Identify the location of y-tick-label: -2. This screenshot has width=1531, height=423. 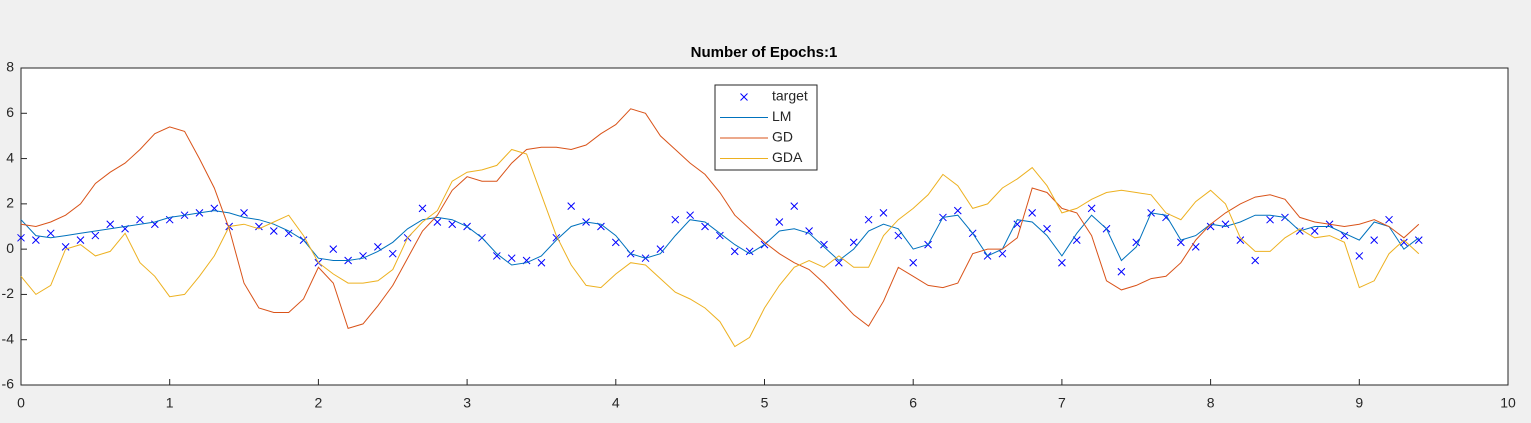
(8, 293).